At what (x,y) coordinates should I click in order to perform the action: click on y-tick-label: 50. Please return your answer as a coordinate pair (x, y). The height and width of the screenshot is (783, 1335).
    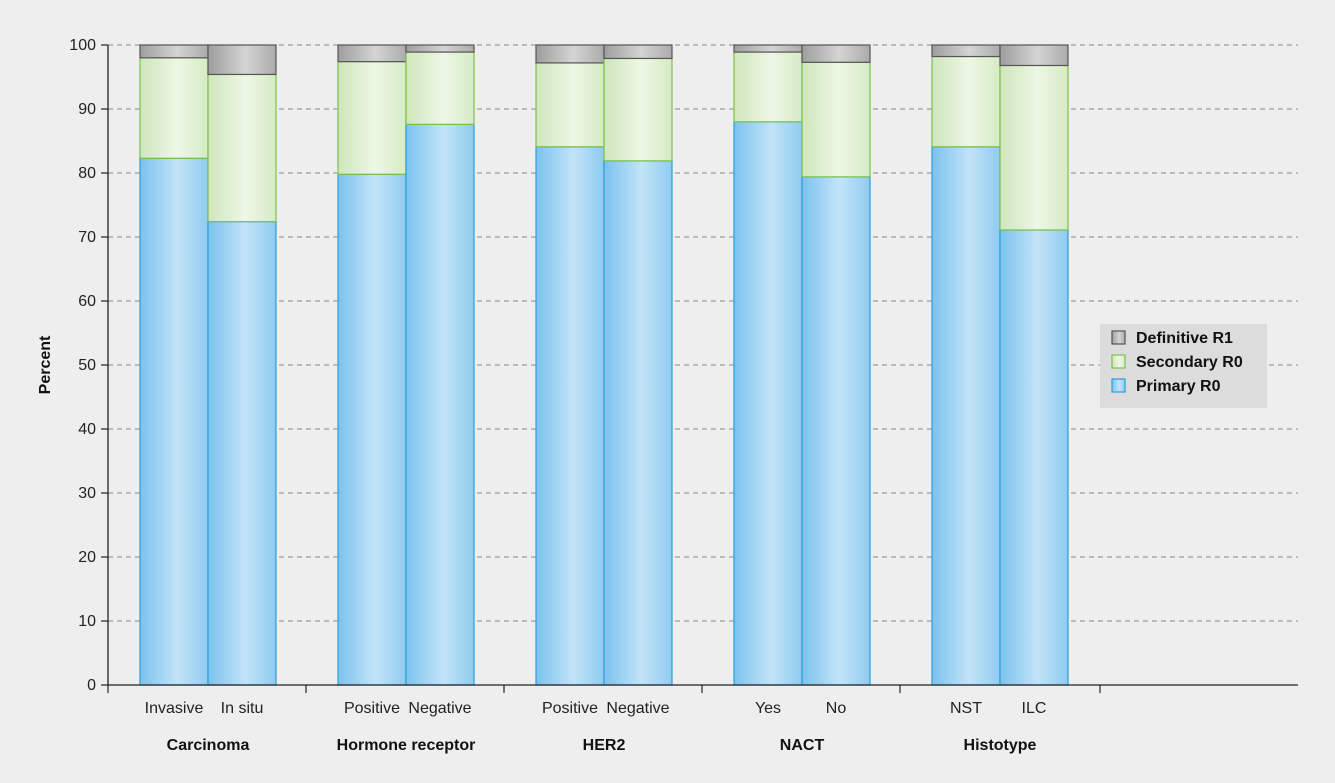
    Looking at the image, I should click on (87, 365).